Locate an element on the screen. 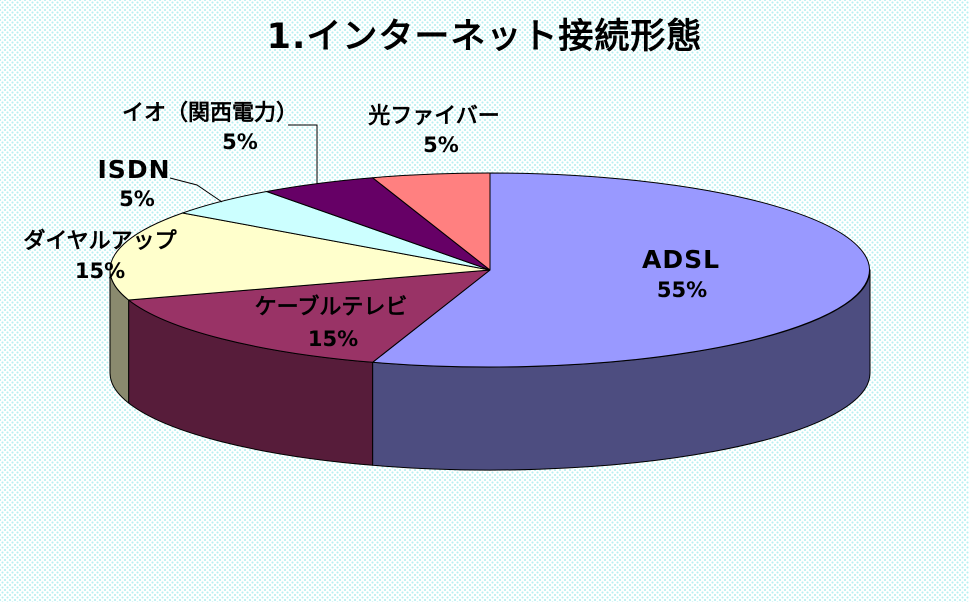  slice-label-adsl: ADSL is located at coordinates (681, 259).